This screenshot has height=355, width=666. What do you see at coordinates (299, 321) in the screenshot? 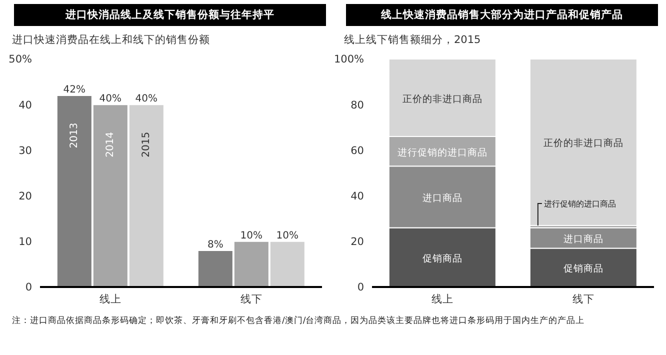
I see `text: 注：进口商品依据商品条形码确定；即饮茶、牙膏和牙刷不包含香港/澳门/台湾商品，因为品类该主要品牌也将进口条形码用于国内生产的产品上` at bounding box center [299, 321].